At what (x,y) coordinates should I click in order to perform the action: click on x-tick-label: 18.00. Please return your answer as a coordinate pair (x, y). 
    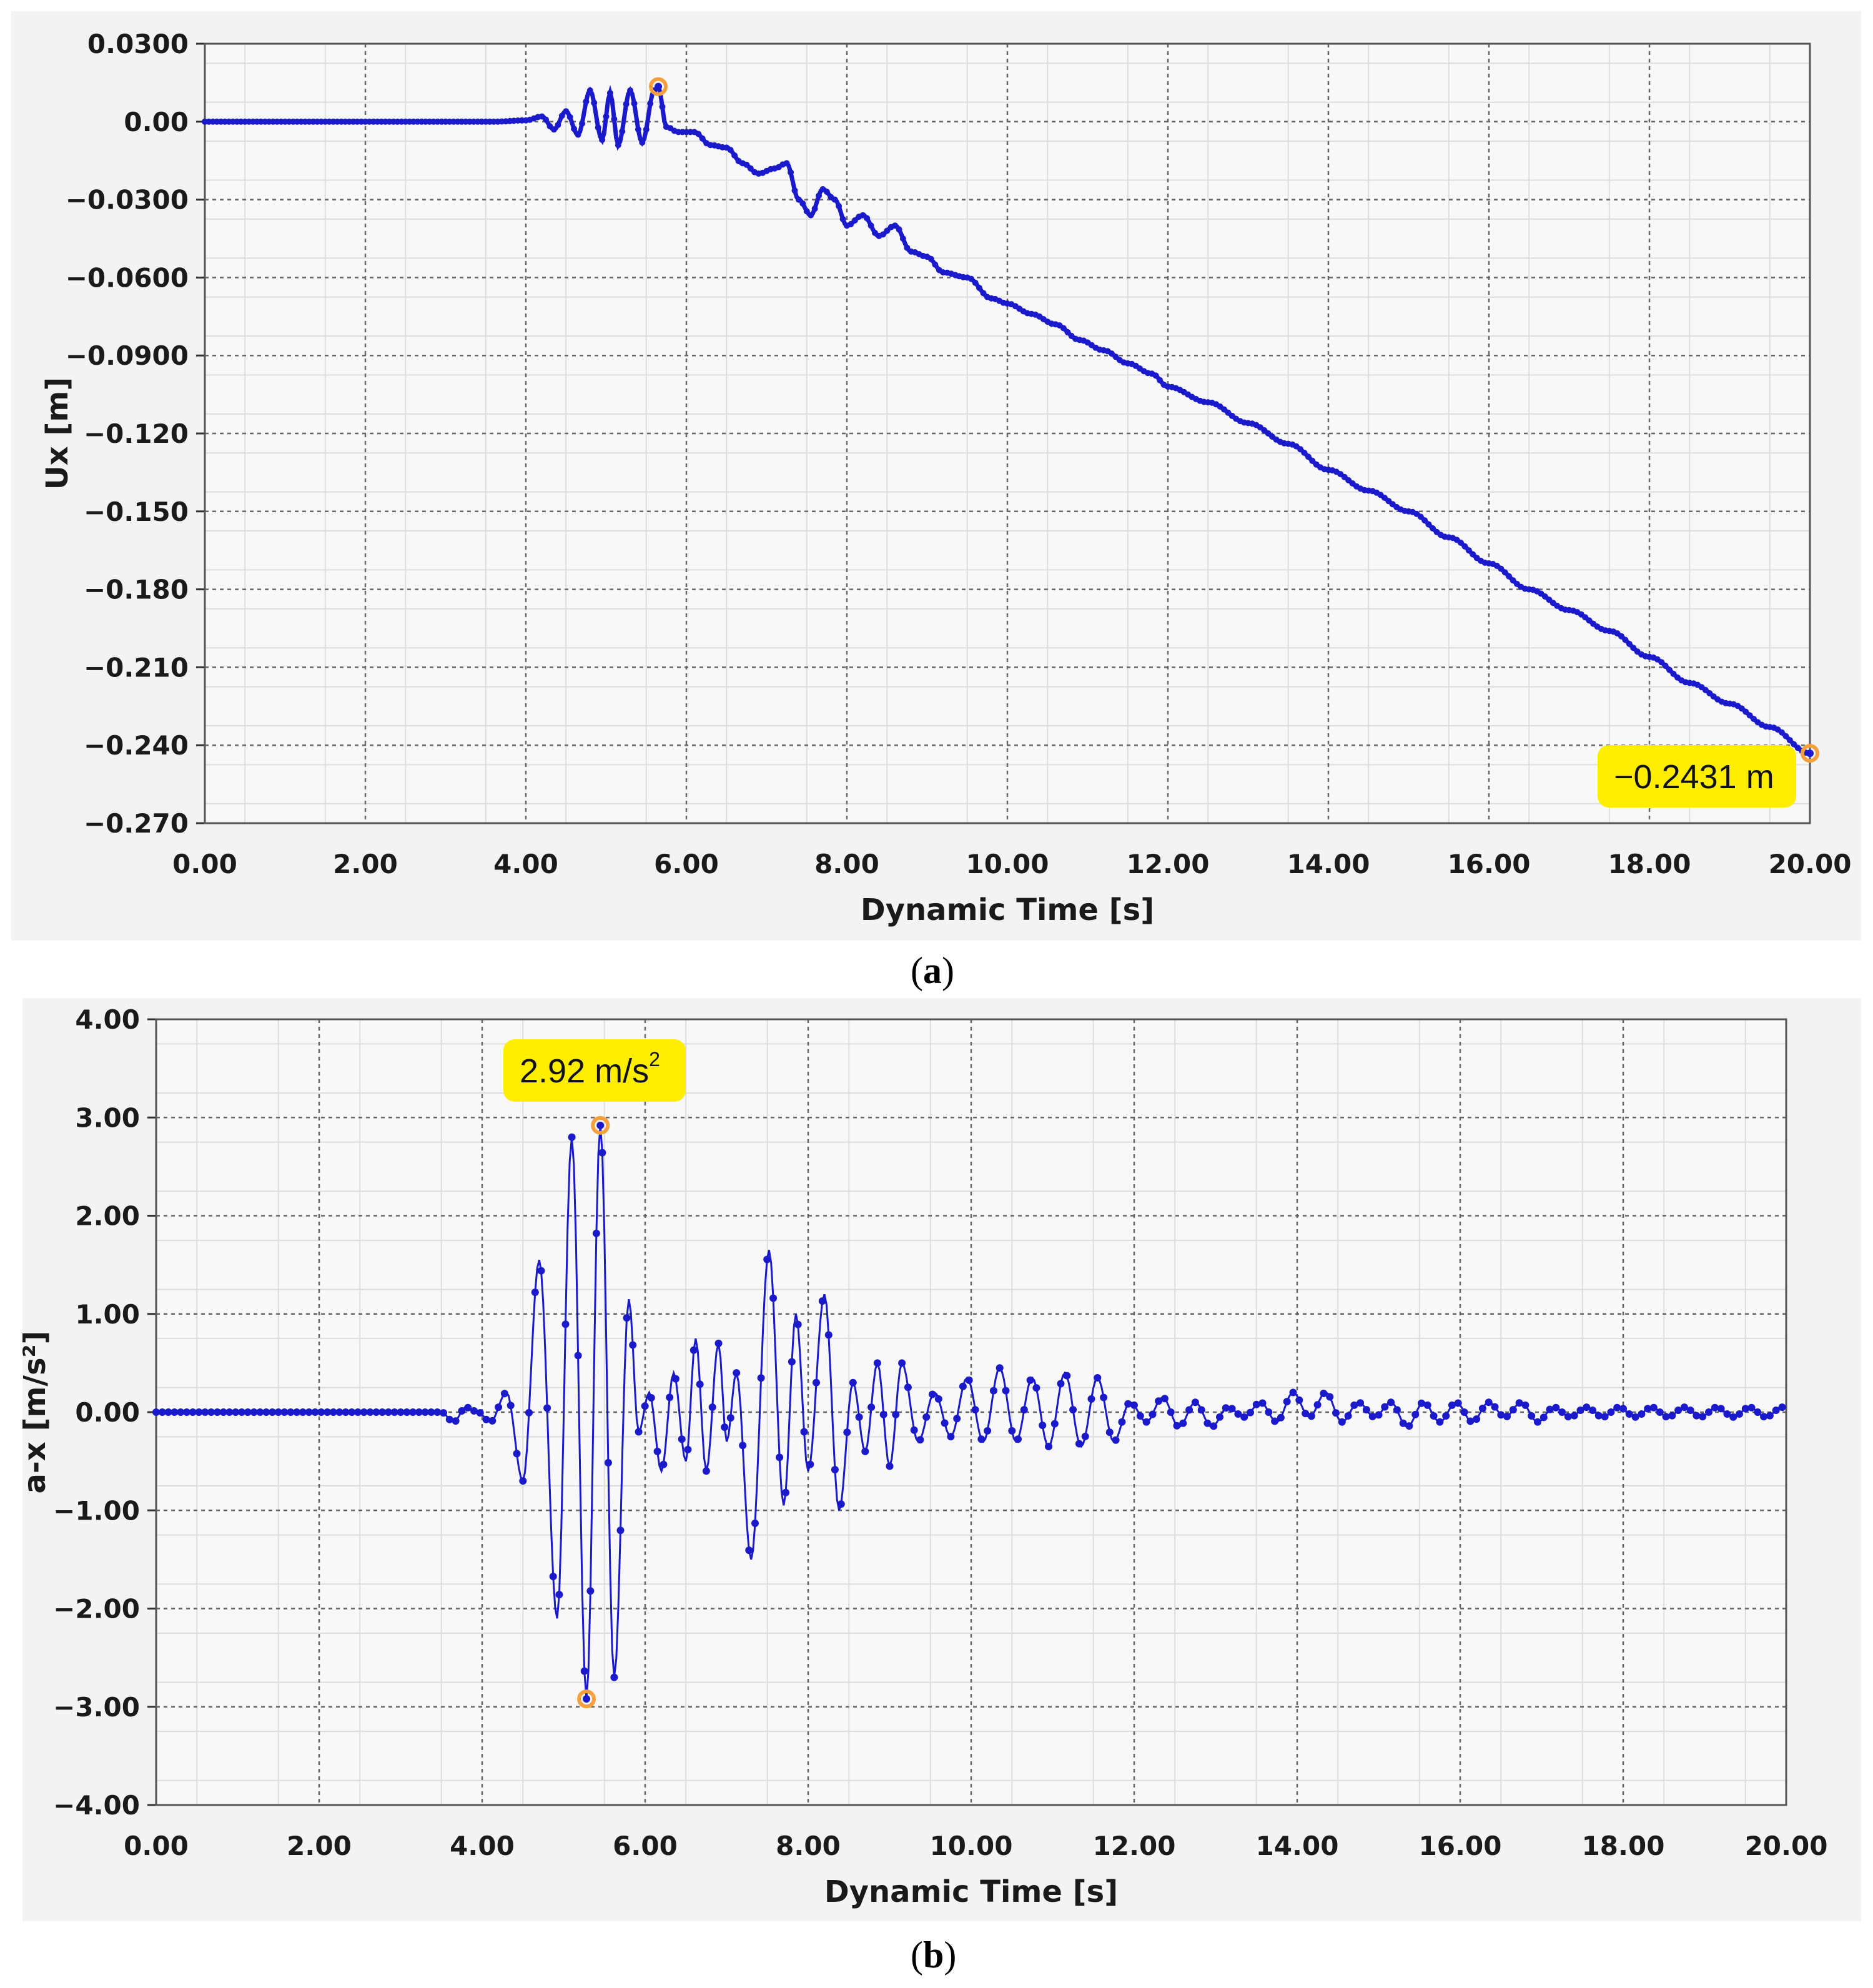
    Looking at the image, I should click on (1623, 1846).